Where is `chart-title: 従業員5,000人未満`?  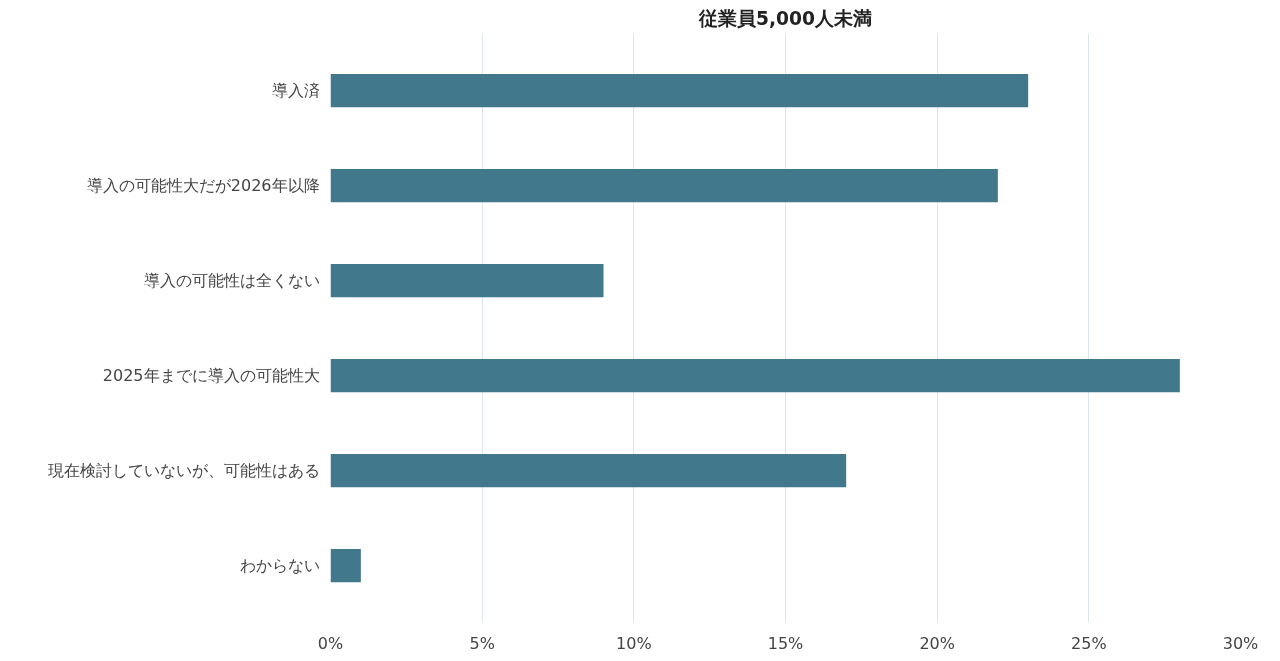
chart-title: 従業員5,000人未満 is located at coordinates (785, 18).